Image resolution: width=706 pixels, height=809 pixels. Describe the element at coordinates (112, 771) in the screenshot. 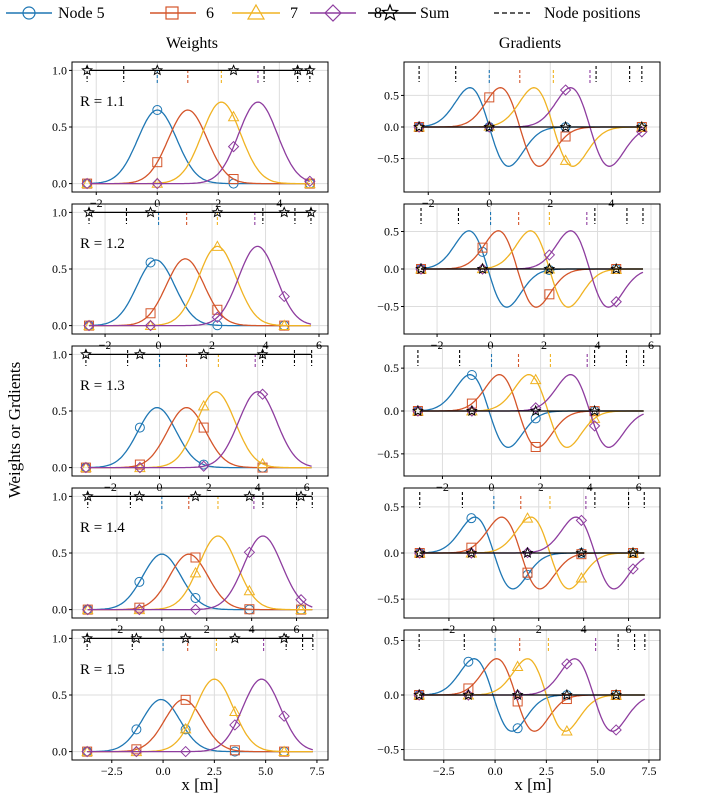

I see `x-tick-label: −2.5` at that location.